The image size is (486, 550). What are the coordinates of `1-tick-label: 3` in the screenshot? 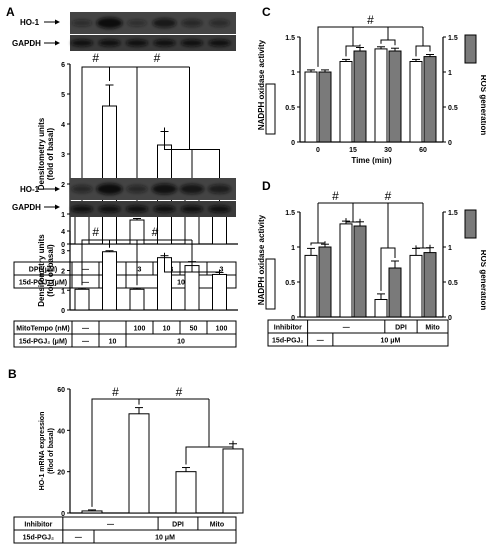 It's located at (63, 252).